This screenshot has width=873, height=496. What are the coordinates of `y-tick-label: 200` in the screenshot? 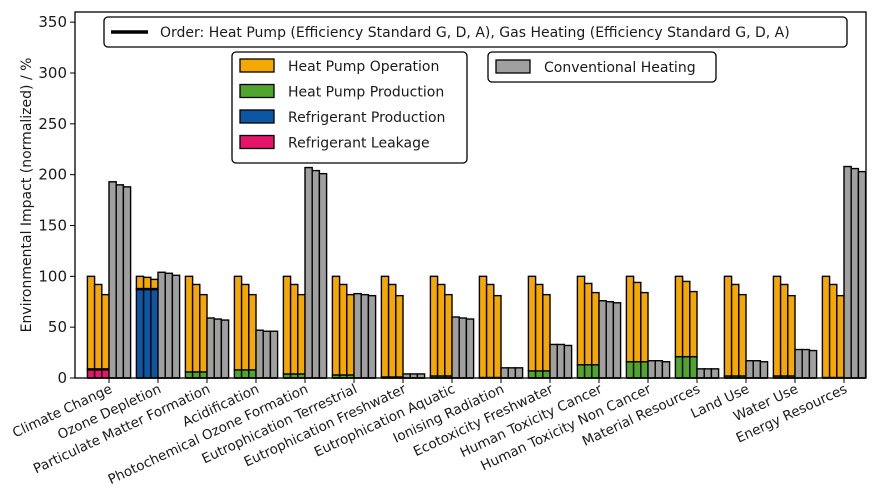 It's located at (52, 175).